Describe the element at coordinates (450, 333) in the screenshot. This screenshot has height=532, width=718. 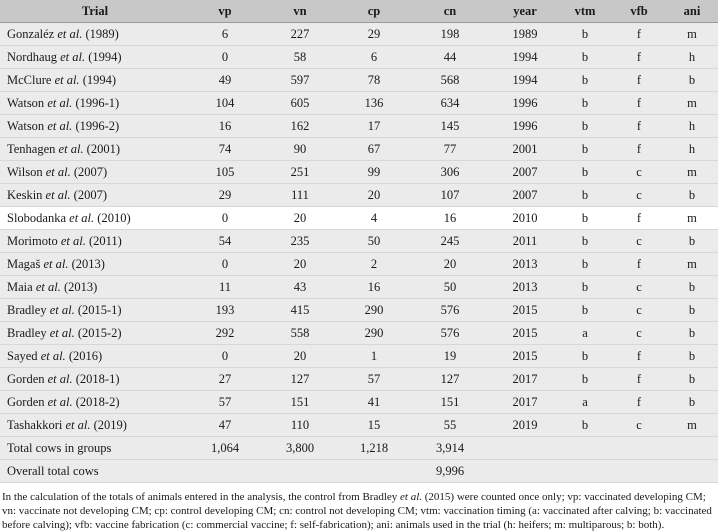
I see `cn-cell: 576` at that location.